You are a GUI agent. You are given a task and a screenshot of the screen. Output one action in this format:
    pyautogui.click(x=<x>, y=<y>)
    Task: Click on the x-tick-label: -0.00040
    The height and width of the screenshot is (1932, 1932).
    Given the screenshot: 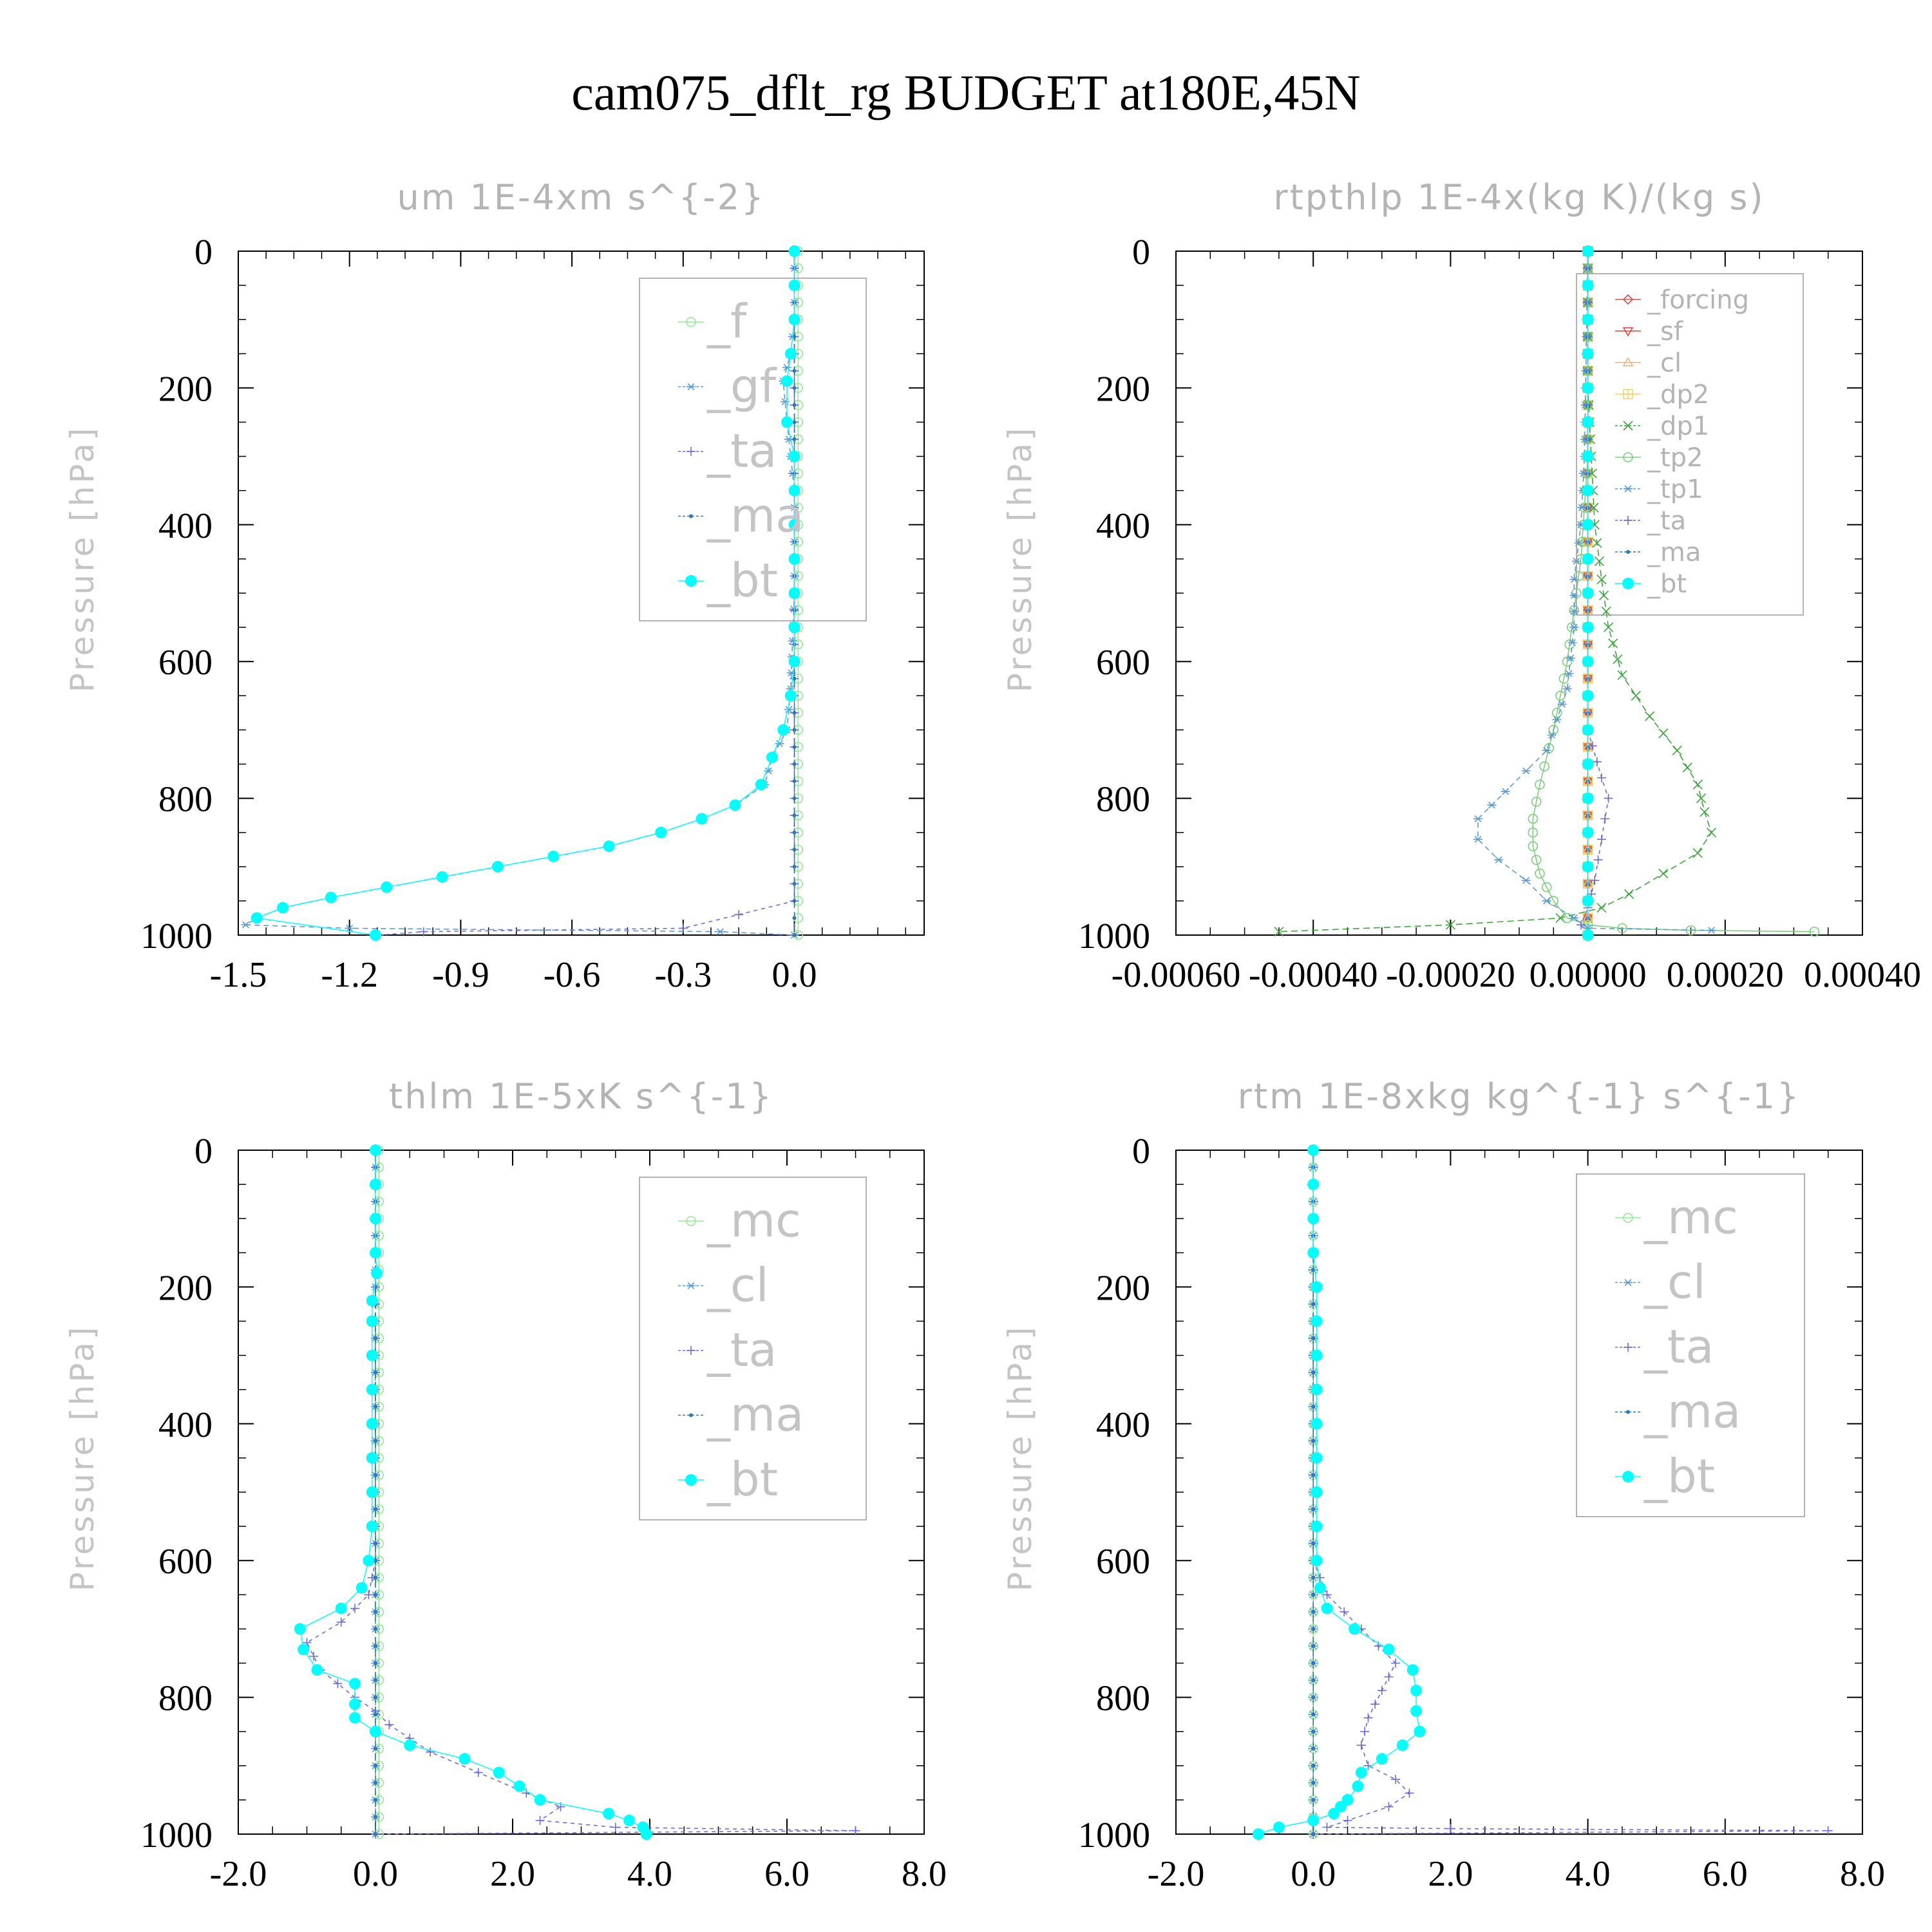 What is the action you would take?
    pyautogui.click(x=1314, y=975)
    